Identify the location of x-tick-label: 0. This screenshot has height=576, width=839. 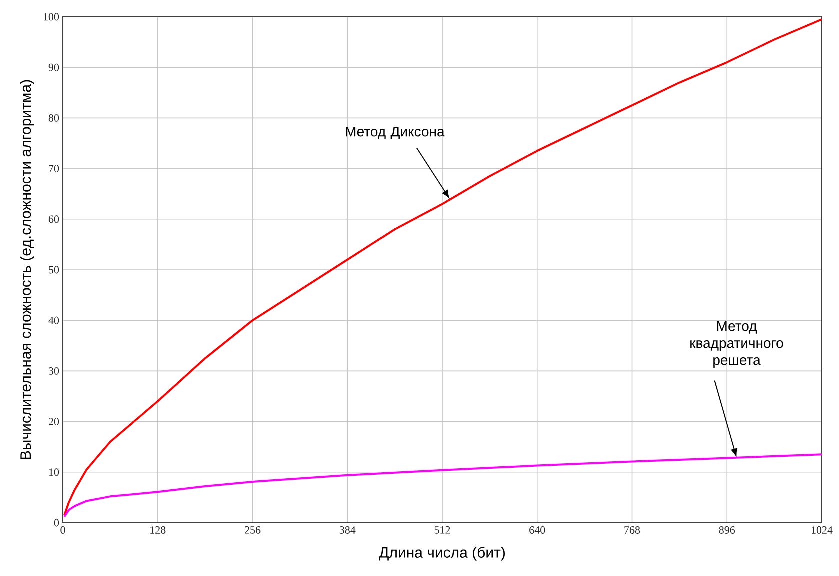
(63, 530).